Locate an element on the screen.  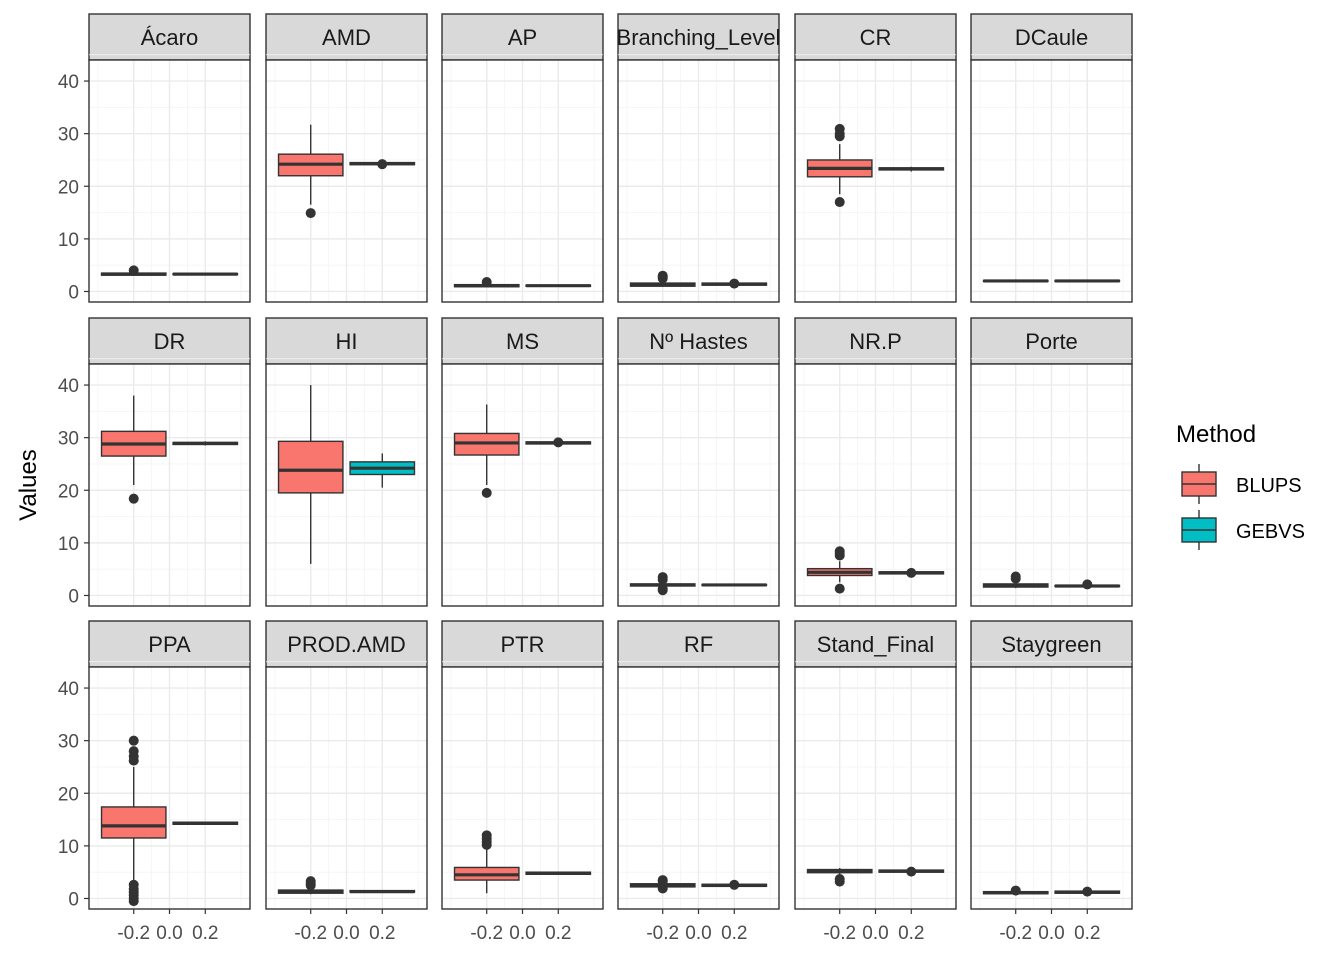
legend-key-blups: BLUPS is located at coordinates (1241, 484).